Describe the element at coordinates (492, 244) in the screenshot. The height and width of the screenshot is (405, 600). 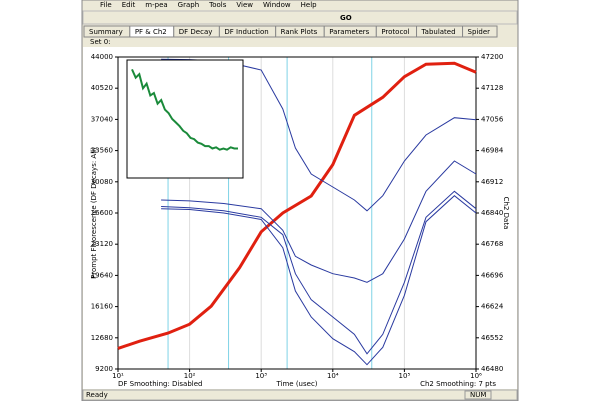
I see `y2-tick-label: 46768` at that location.